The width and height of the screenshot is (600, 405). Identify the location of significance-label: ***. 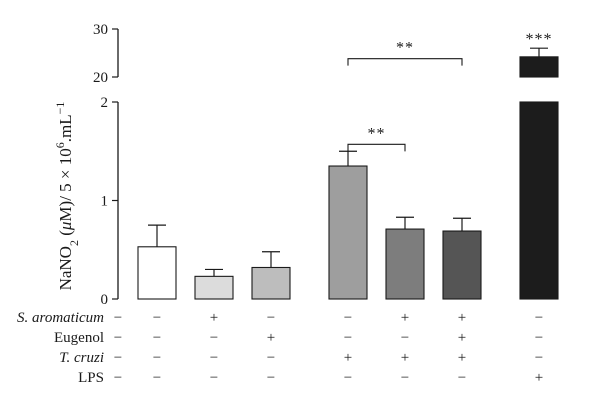
(539, 39).